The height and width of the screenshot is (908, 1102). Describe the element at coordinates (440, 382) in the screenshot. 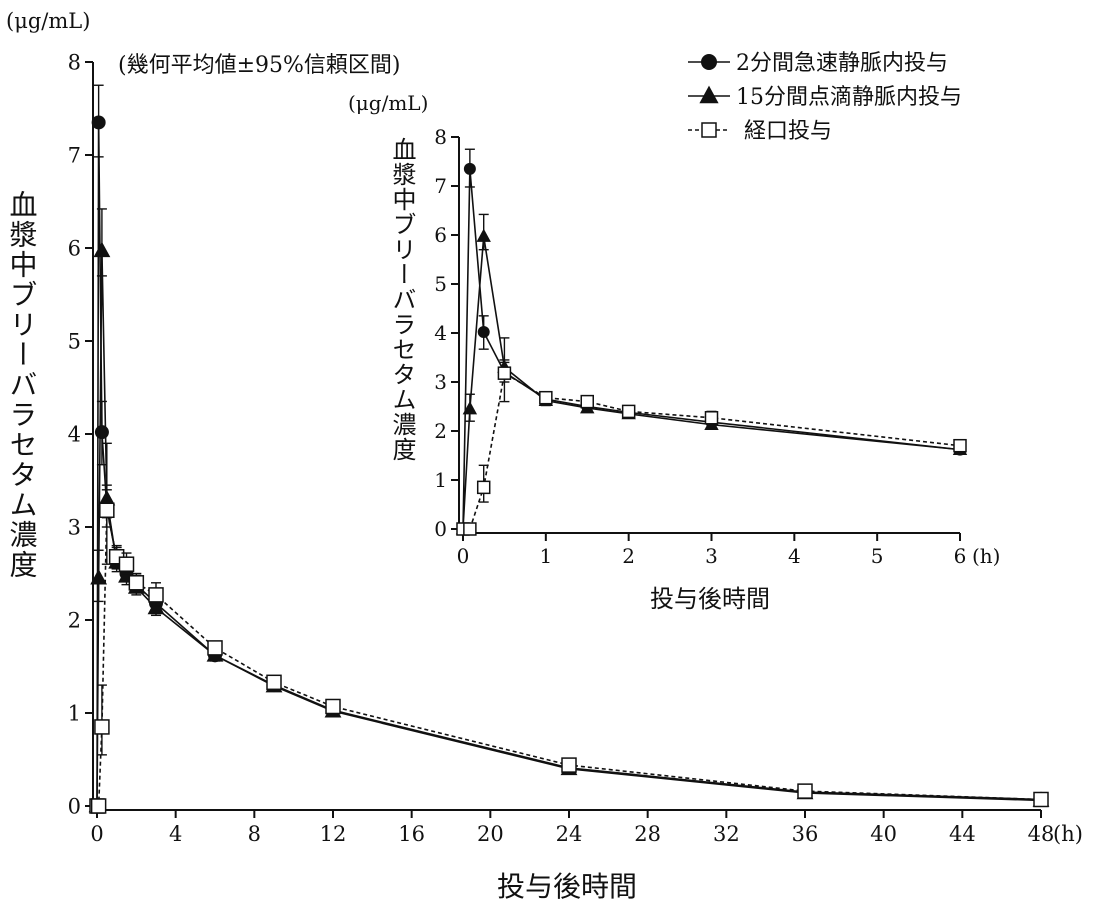

I see `inset-y-tick-label: 3` at that location.